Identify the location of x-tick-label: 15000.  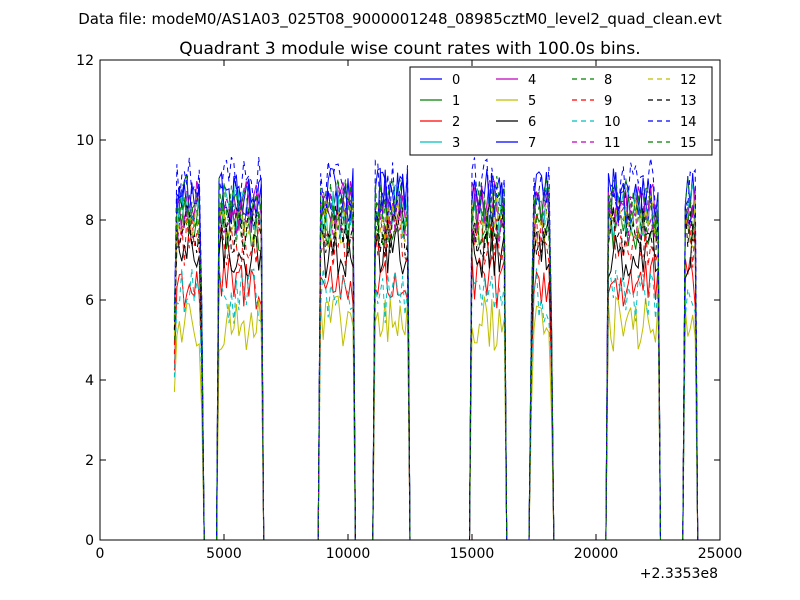
(472, 554).